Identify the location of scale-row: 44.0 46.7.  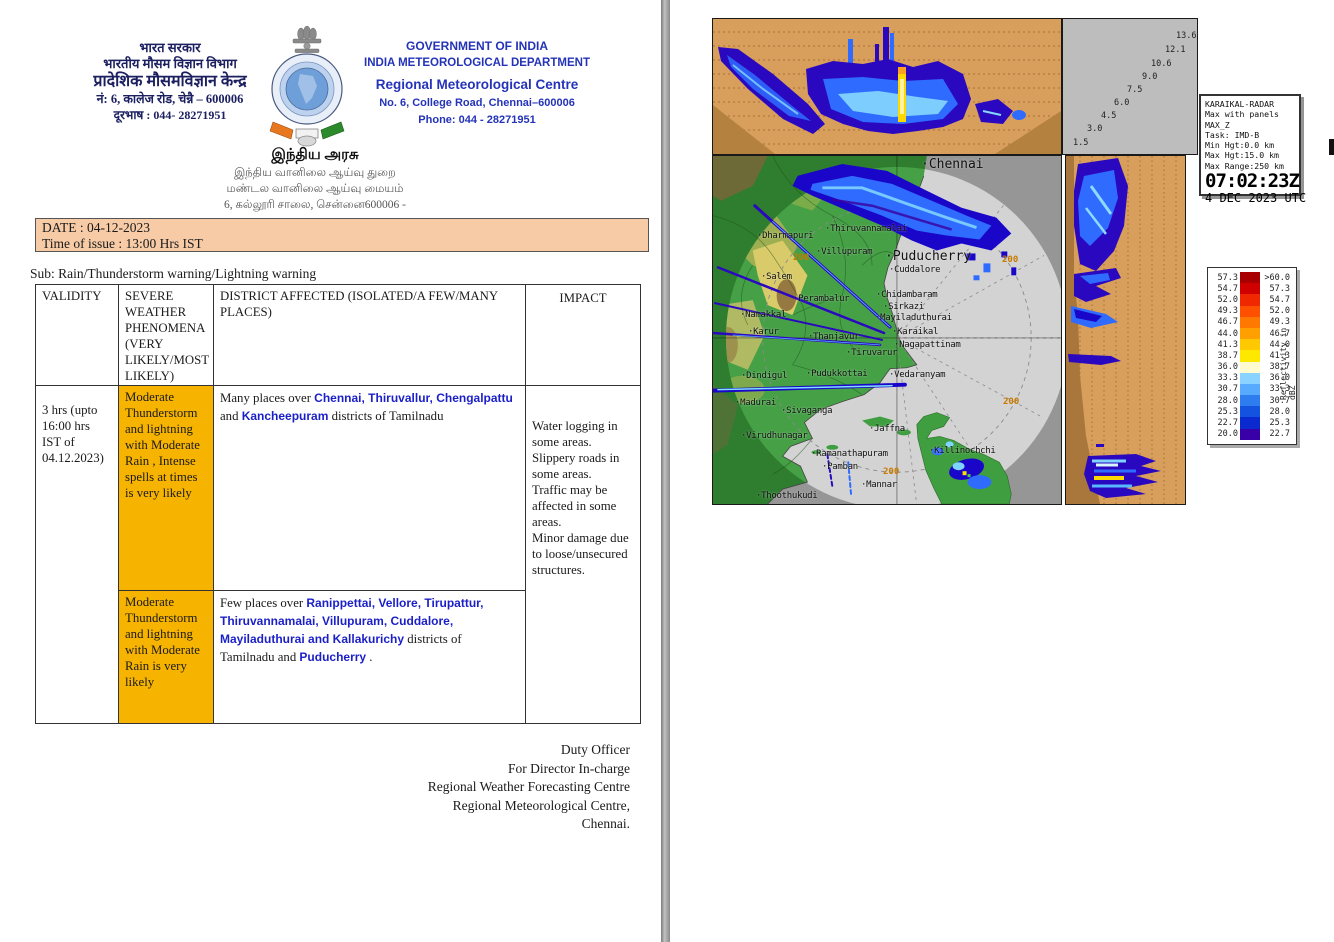
(1253, 333).